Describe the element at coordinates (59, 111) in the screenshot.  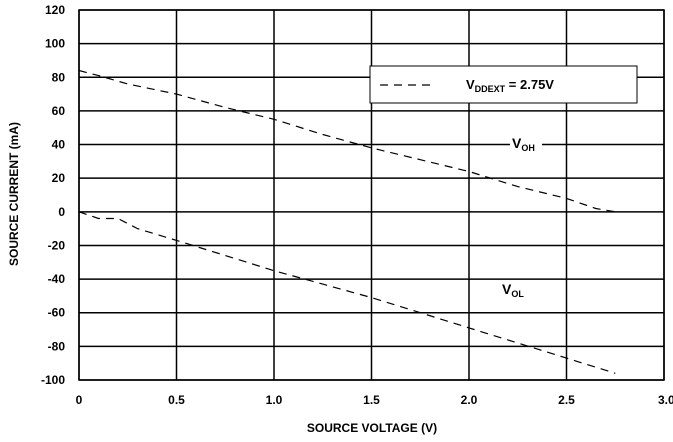
I see `y-tick-label: 60` at that location.